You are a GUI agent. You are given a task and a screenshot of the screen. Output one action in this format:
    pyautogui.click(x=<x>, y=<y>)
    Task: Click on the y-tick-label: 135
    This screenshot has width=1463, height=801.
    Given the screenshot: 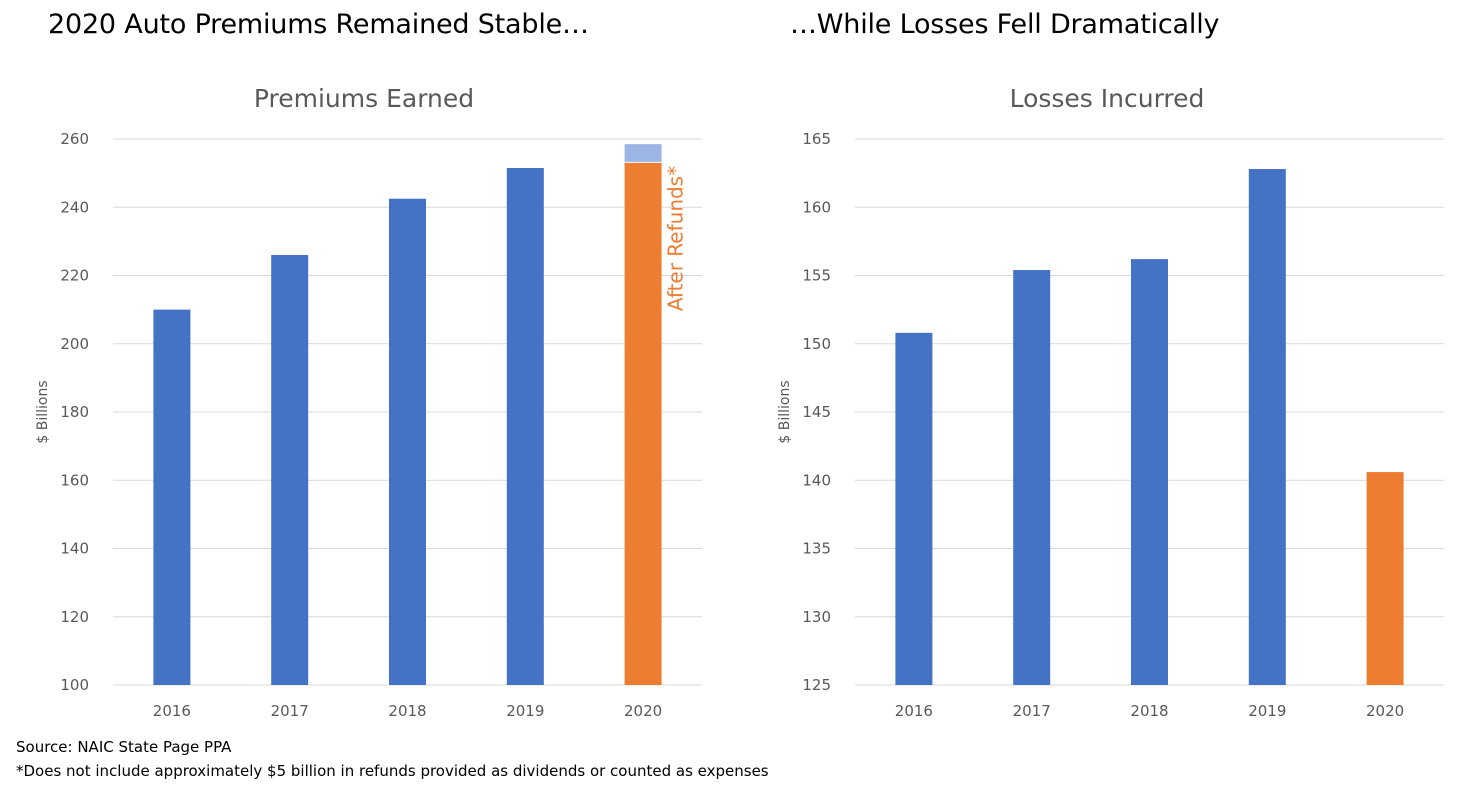 What is the action you would take?
    pyautogui.click(x=816, y=549)
    